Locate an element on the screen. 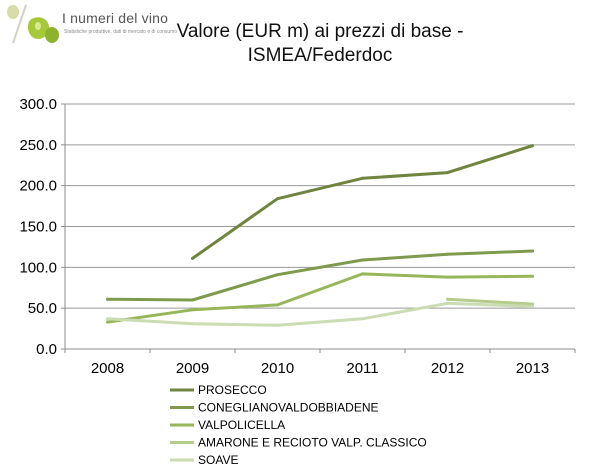 This screenshot has width=598, height=476. y-tick-labels: 0.0 50.0 100.0 150.0 200.0 250.0 300.0 is located at coordinates (42, 227).